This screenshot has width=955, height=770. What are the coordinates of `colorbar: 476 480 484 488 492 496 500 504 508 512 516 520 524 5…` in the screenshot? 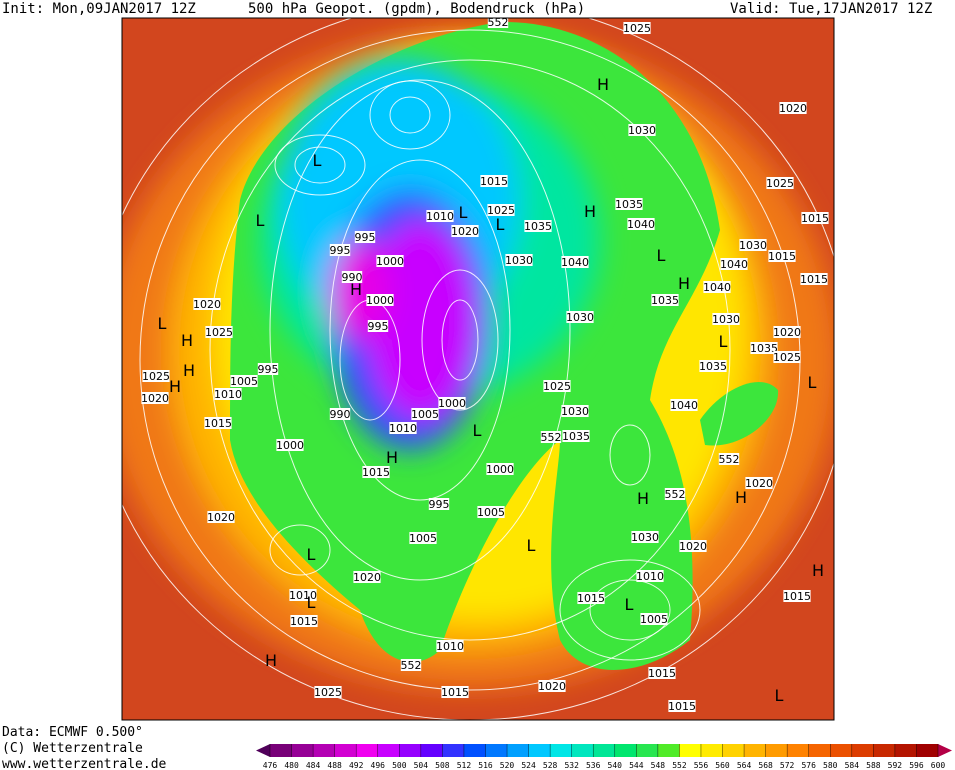 It's located at (604, 757).